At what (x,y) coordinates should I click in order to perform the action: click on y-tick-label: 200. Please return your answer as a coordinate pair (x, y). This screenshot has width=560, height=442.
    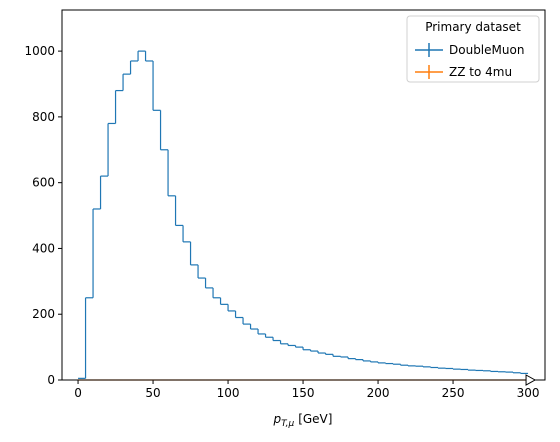
    Looking at the image, I should click on (43, 314).